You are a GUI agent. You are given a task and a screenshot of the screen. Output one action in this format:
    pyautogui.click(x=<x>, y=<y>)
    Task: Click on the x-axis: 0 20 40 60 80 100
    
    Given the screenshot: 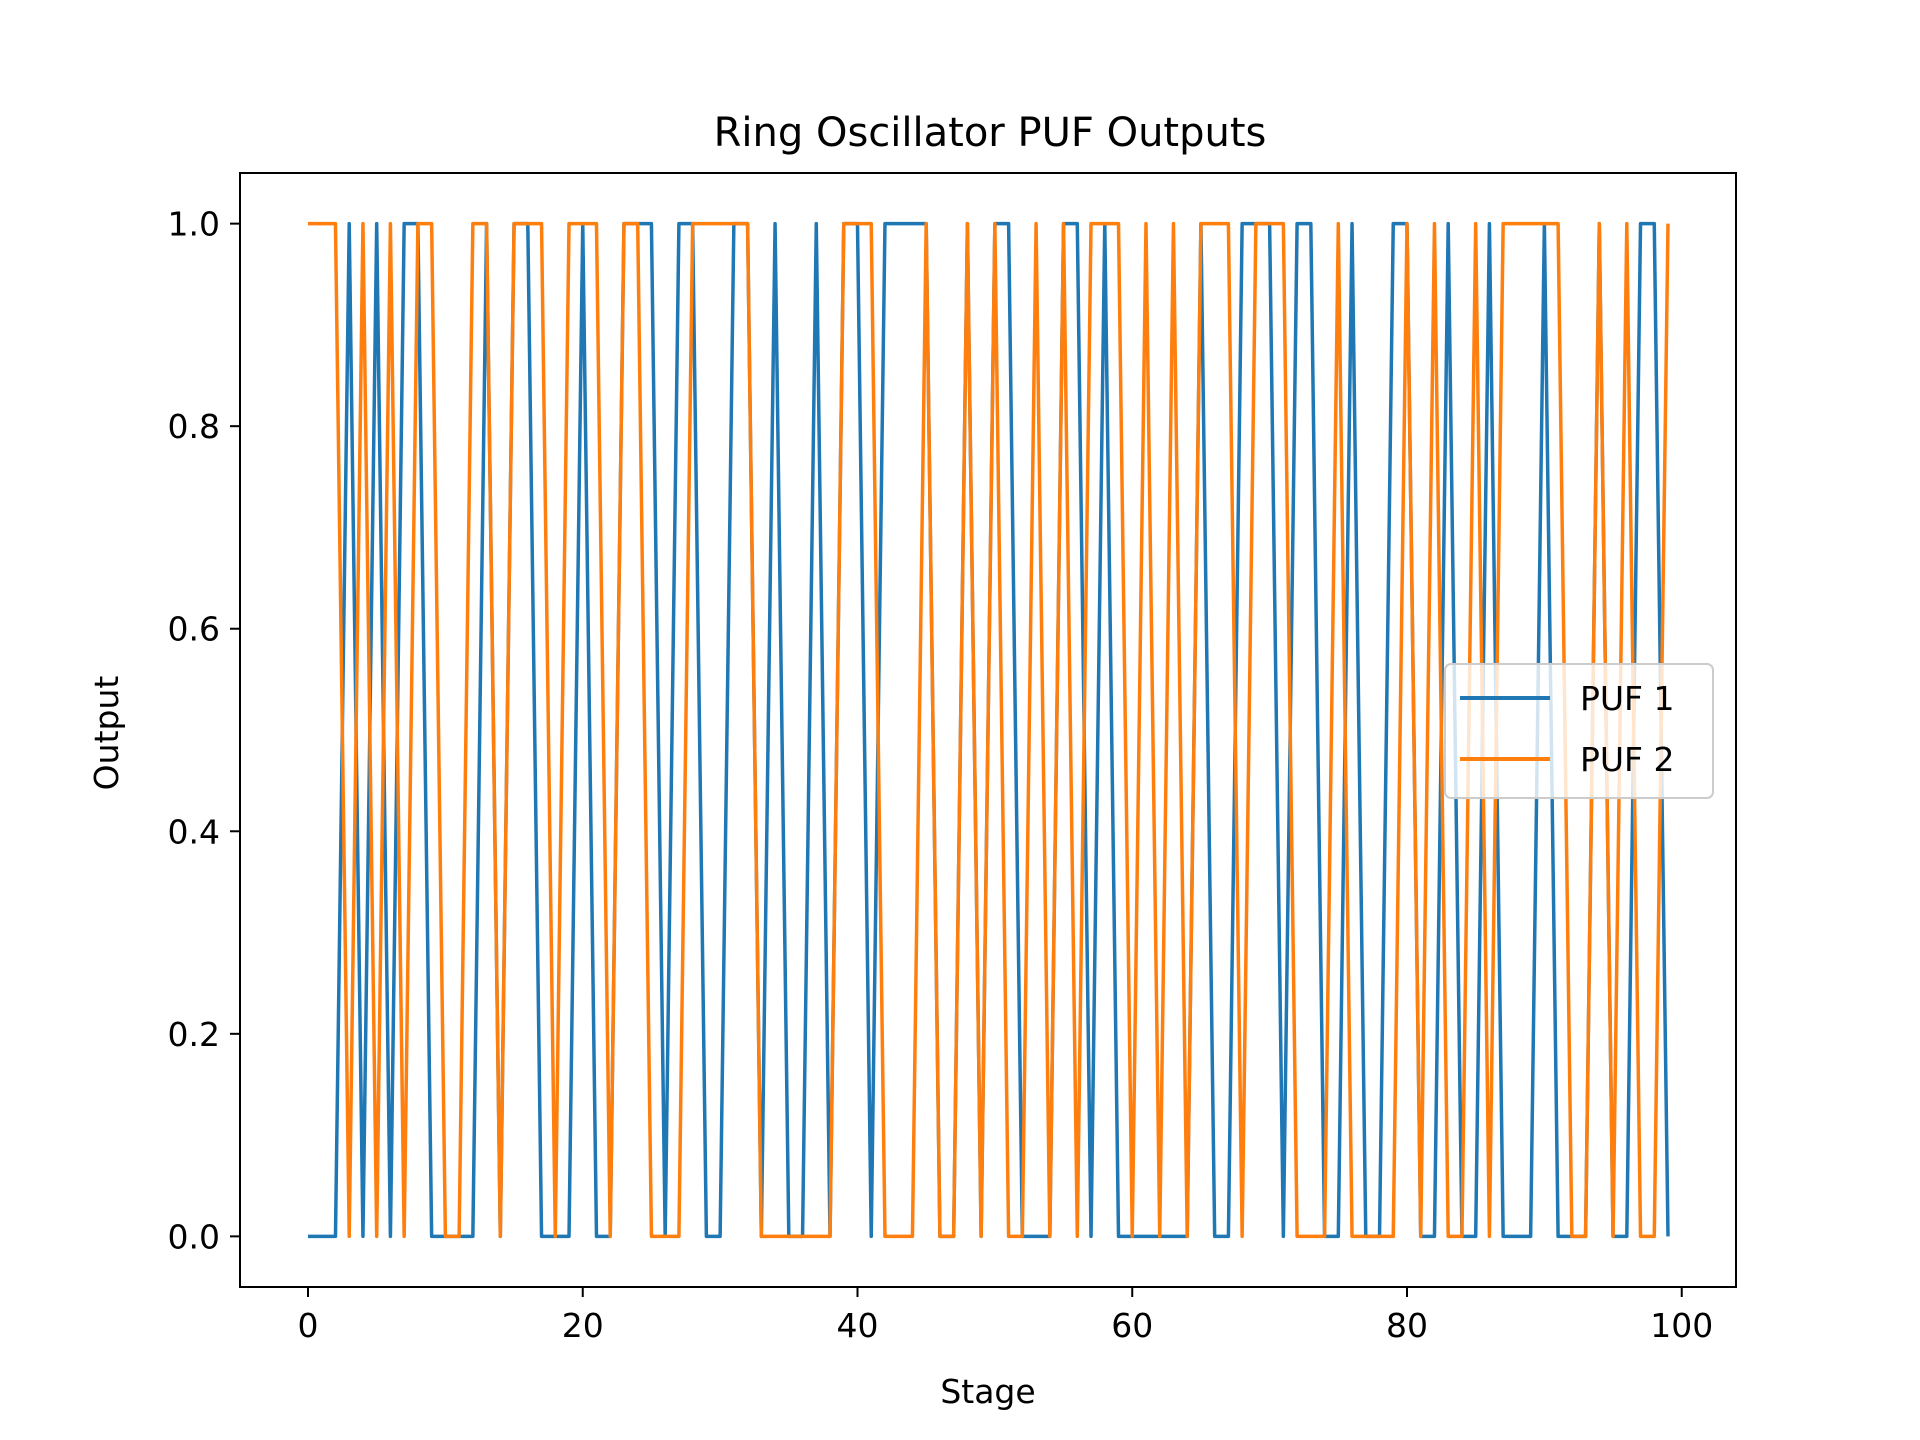 What is the action you would take?
    pyautogui.click(x=1005, y=1316)
    